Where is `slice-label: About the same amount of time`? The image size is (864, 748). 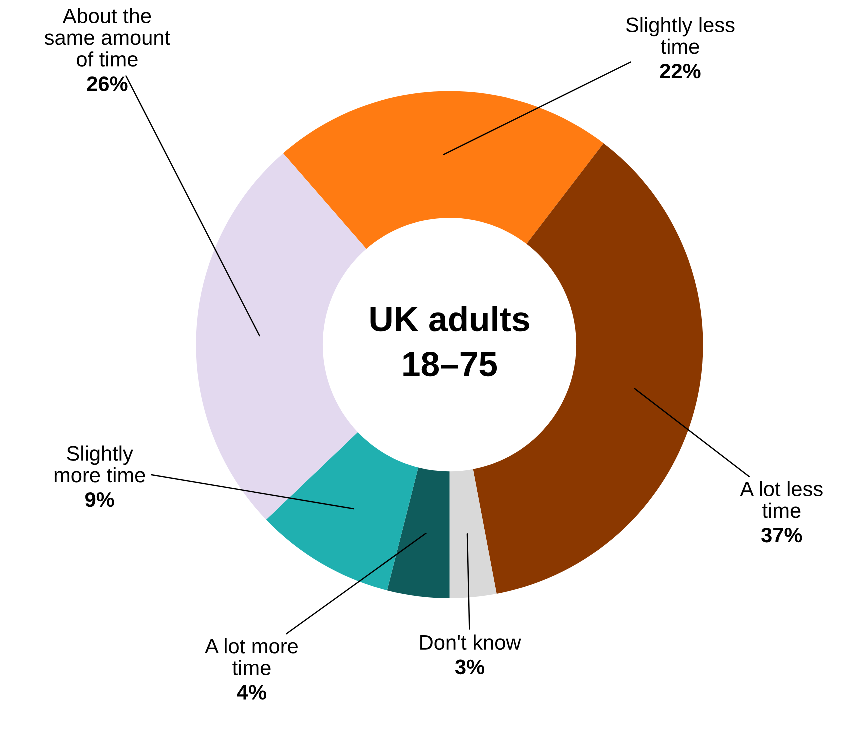 slice-label: About the same amount of time is located at coordinates (107, 37).